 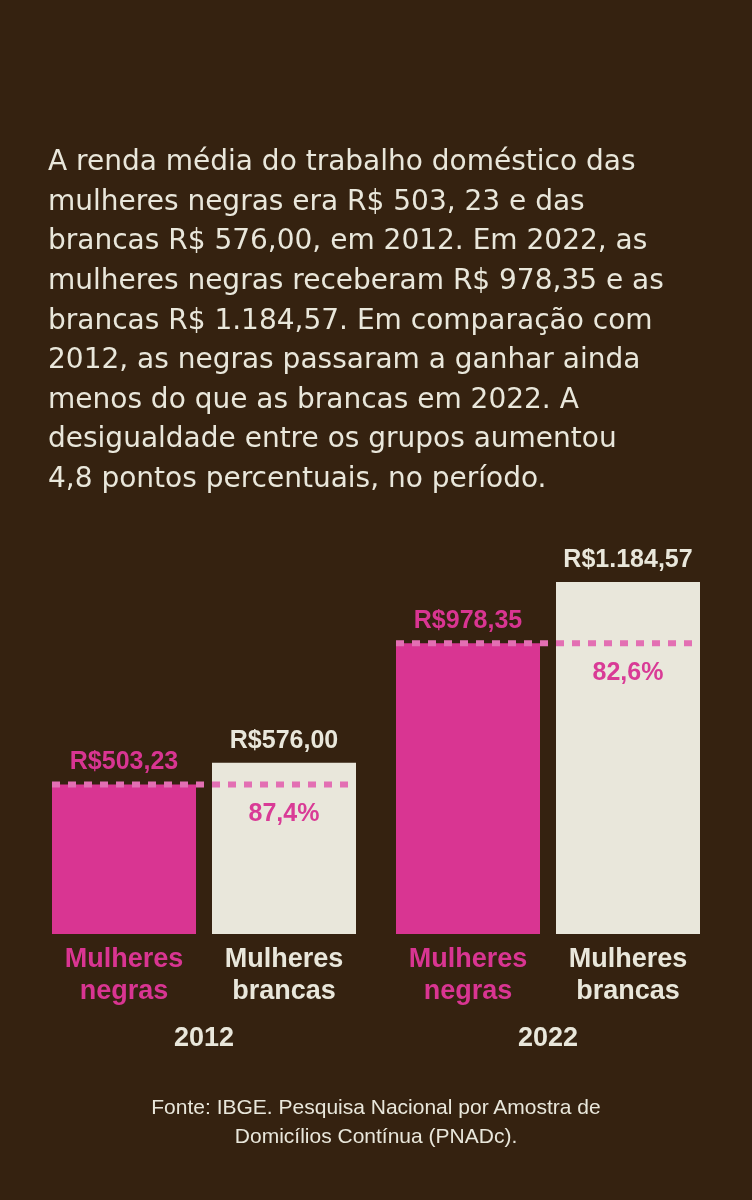 What do you see at coordinates (376, 1121) in the screenshot?
I see `source-note: Fonte: IBGE. Pesquisa Nacional por Amostra de Domicílios Contínua (PNADc).` at bounding box center [376, 1121].